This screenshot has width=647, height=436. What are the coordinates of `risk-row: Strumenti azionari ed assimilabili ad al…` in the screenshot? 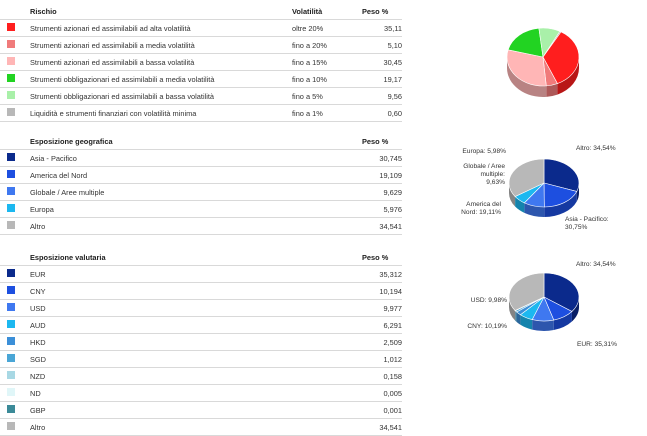 It's located at (201, 28).